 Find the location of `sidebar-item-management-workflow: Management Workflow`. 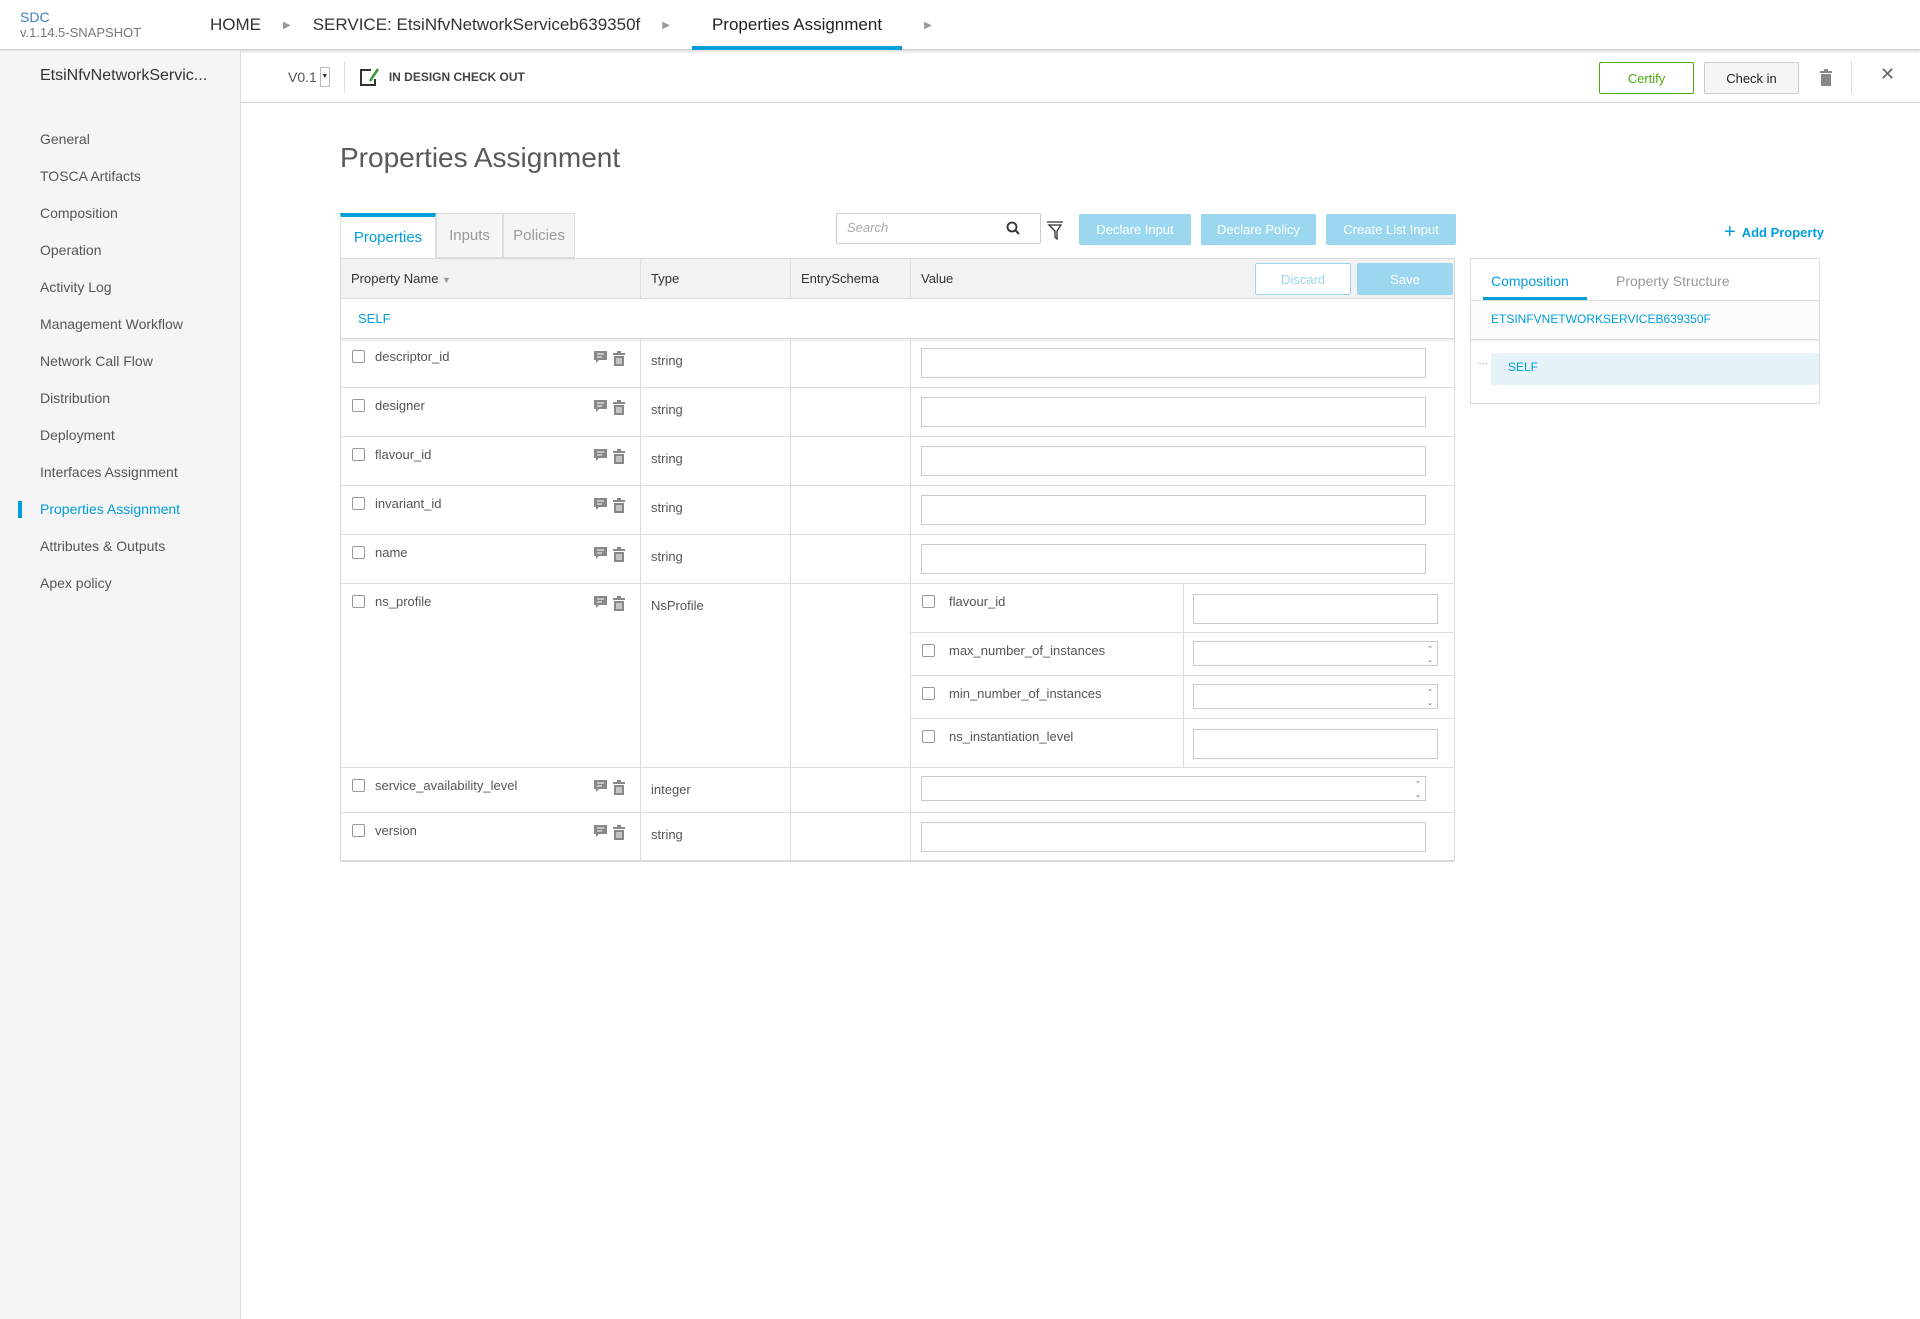

sidebar-item-management-workflow: Management Workflow is located at coordinates (111, 324).